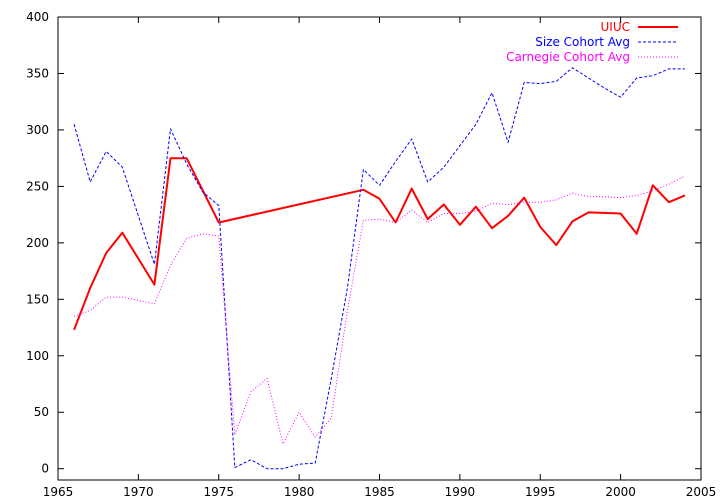 The image size is (720, 504). Describe the element at coordinates (379, 492) in the screenshot. I see `x-tick-label: 1985` at that location.